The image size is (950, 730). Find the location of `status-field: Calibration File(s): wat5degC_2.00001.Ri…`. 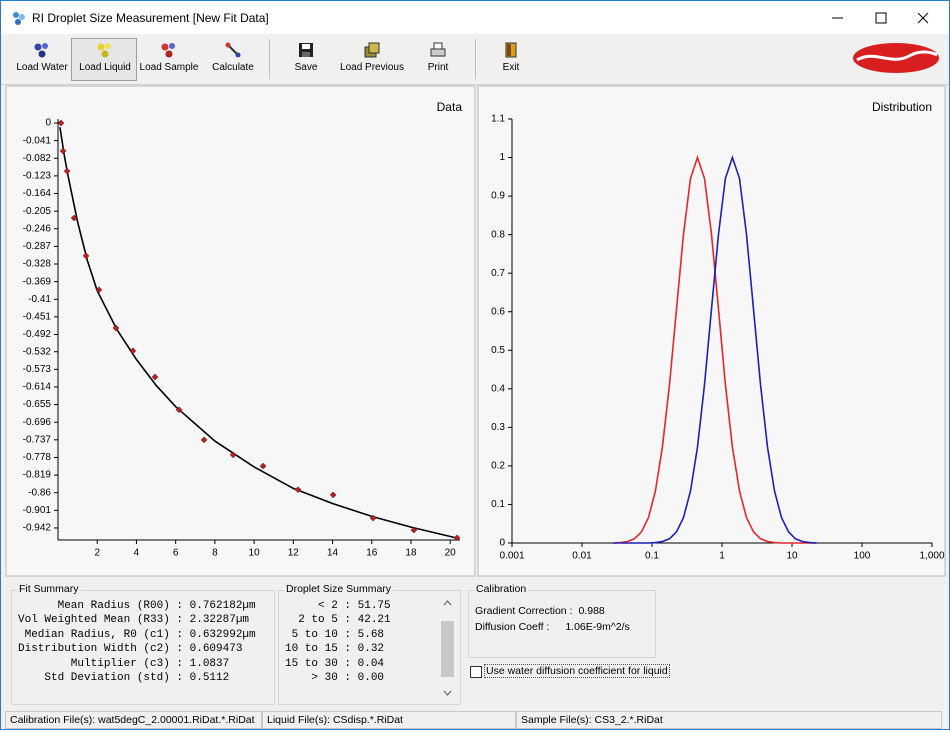

status-field: Calibration File(s): wat5degC_2.00001.Ri… is located at coordinates (133, 720).